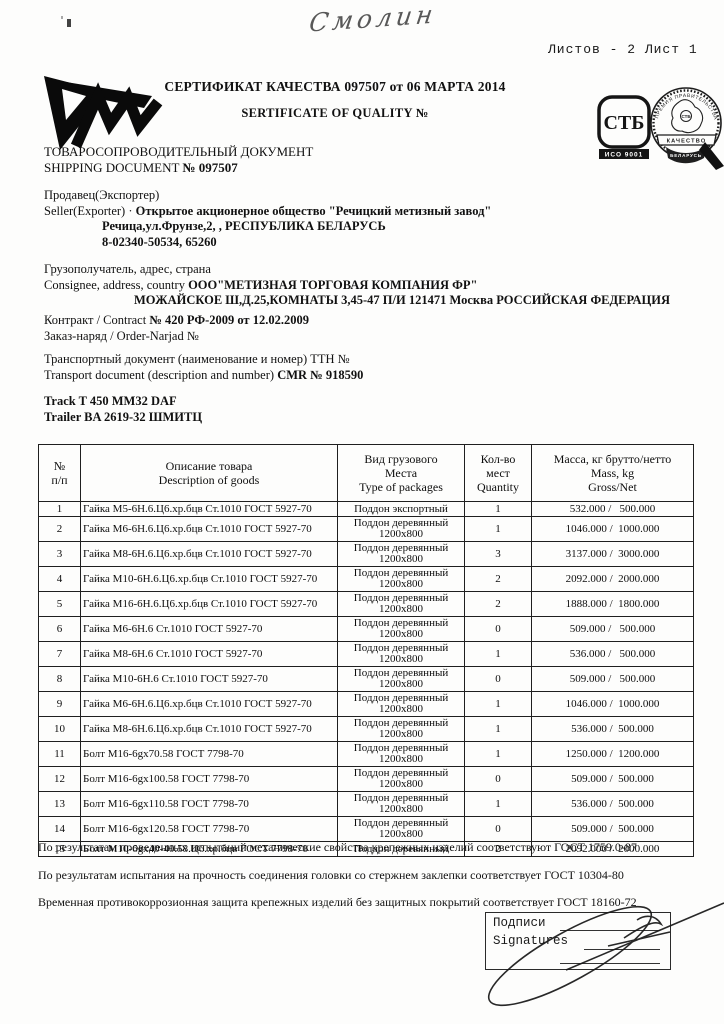 The height and width of the screenshot is (1024, 724). What do you see at coordinates (159, 241) in the screenshot?
I see `seller-phone: 8-02340-50534, 65260` at bounding box center [159, 241].